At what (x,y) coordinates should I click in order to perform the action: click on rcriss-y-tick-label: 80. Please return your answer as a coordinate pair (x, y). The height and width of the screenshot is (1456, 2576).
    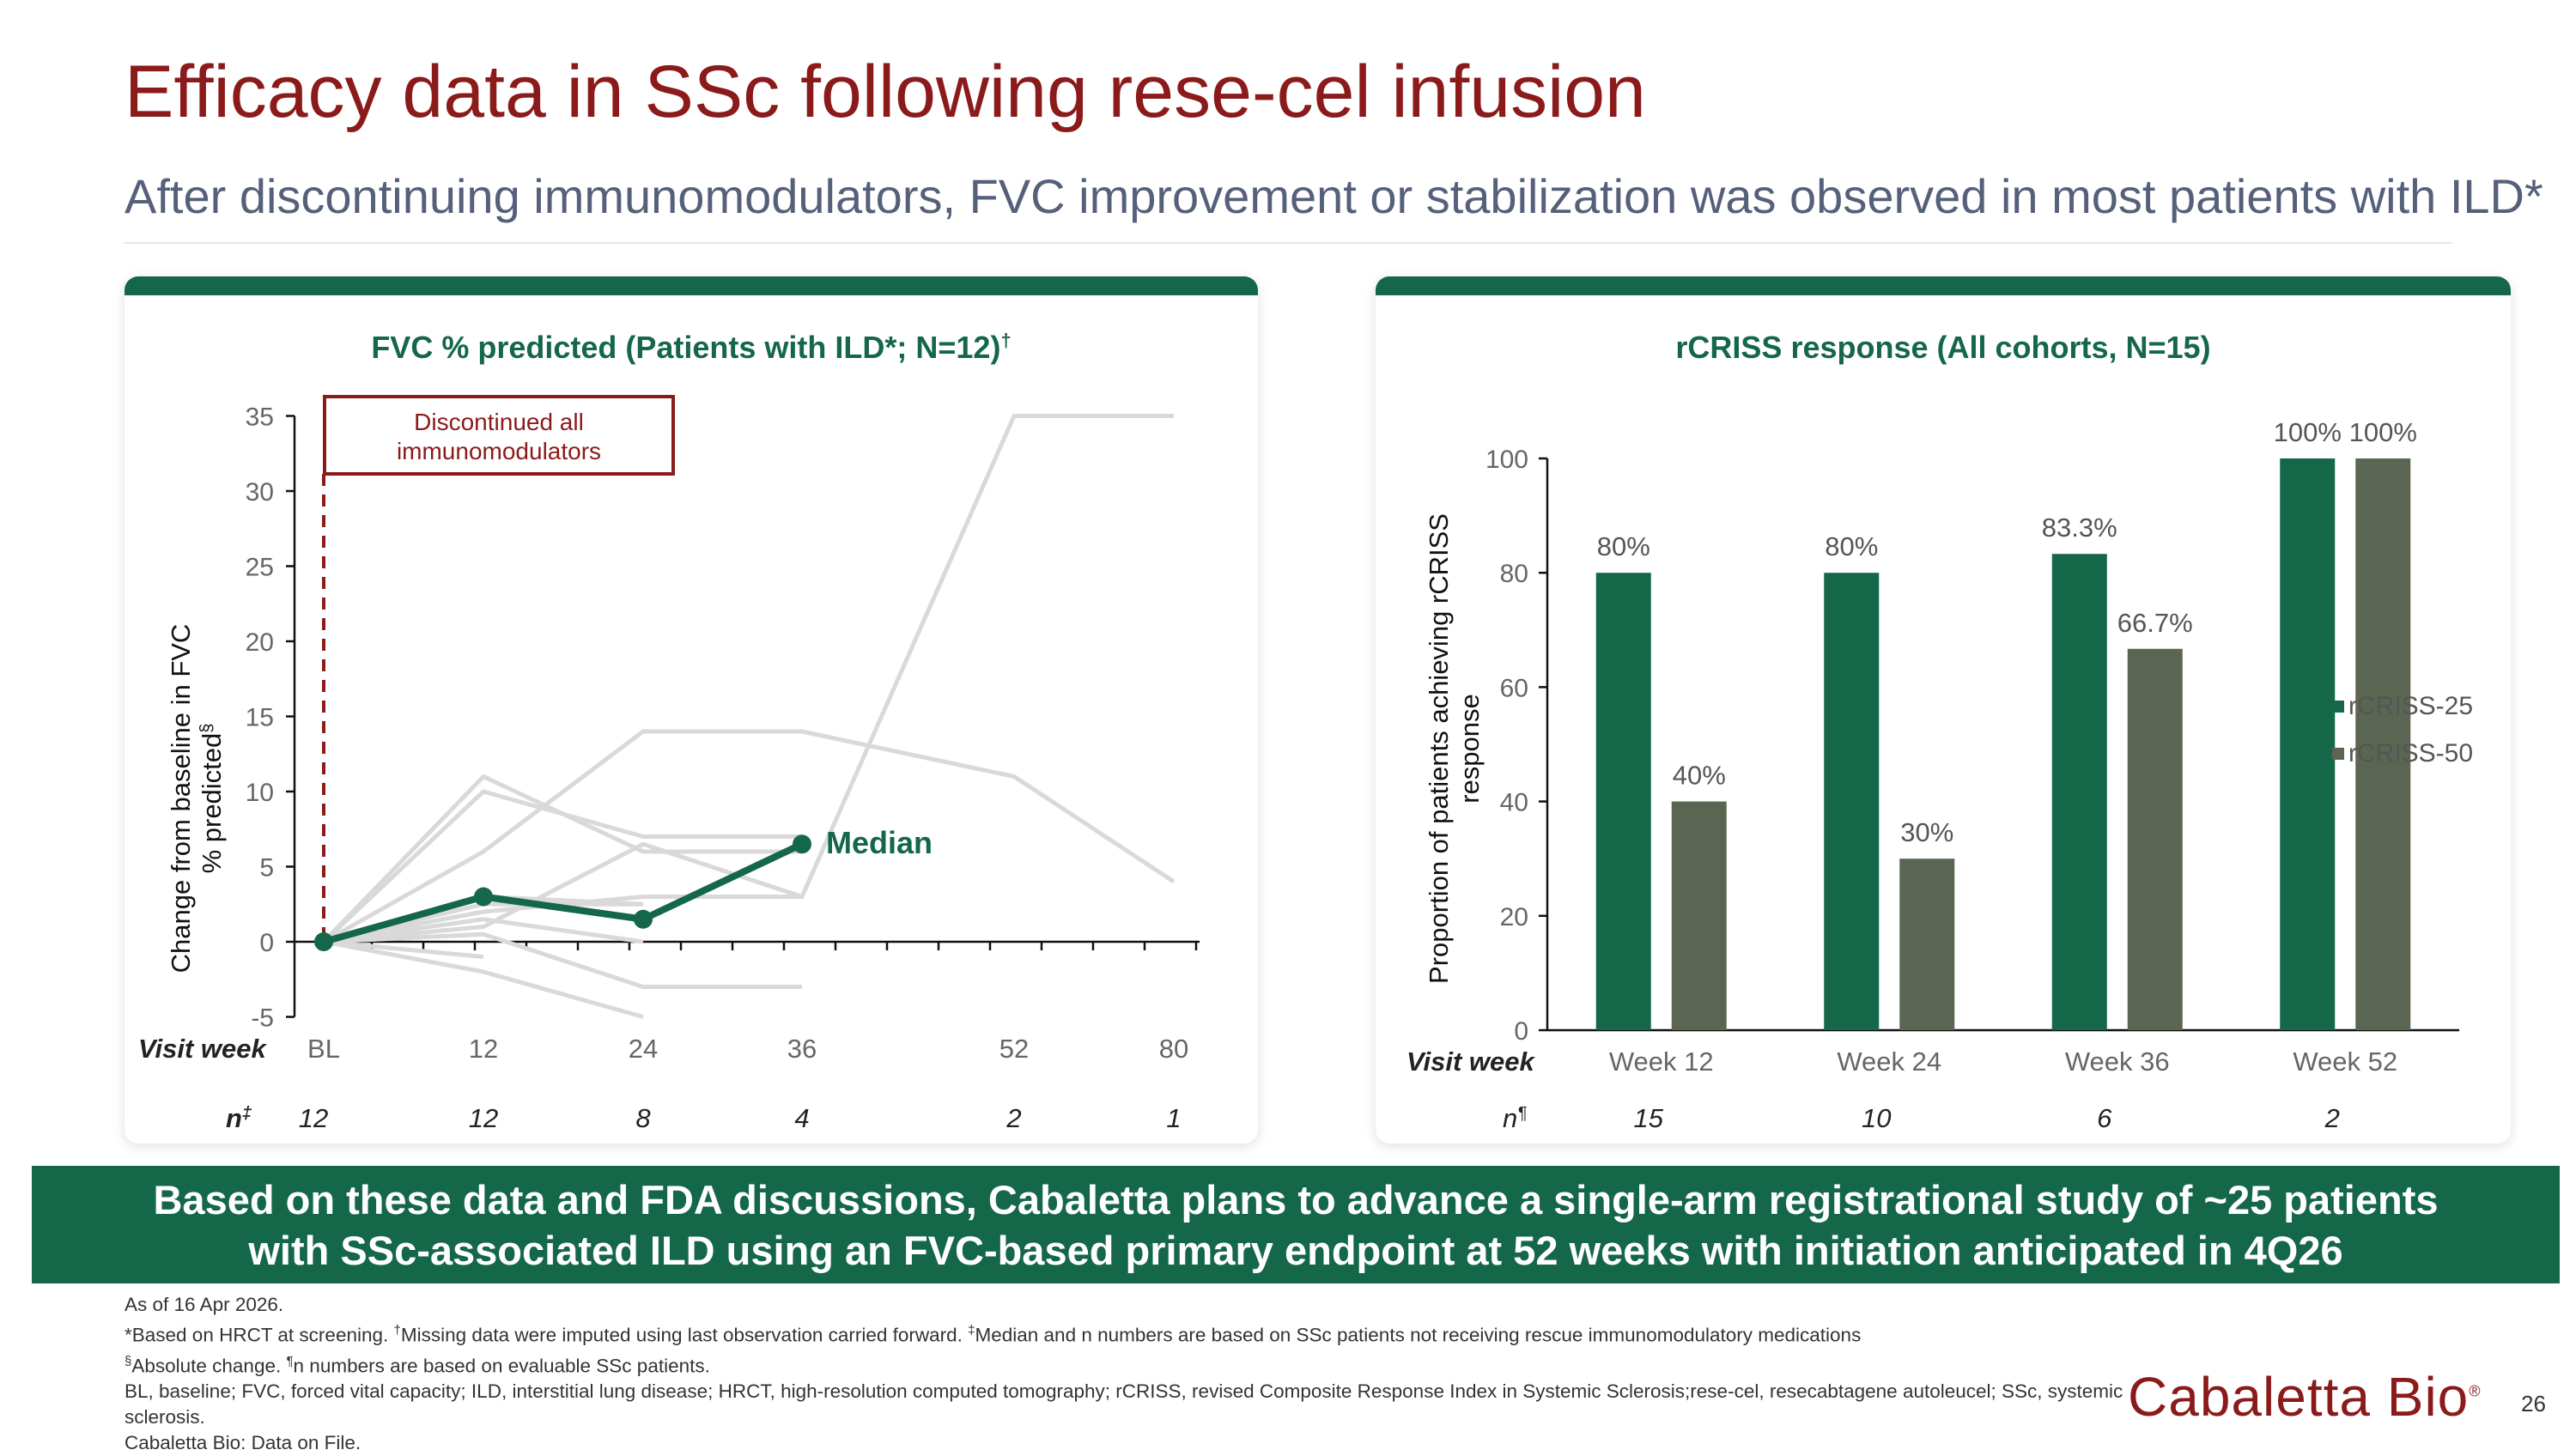
    Looking at the image, I should click on (1514, 574).